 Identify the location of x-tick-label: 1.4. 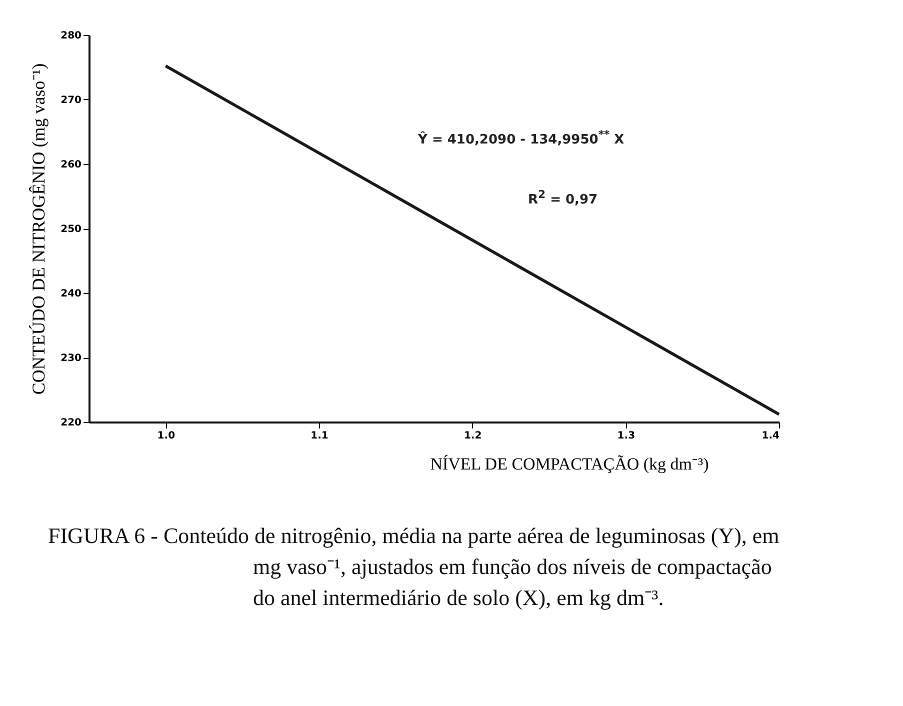
(771, 436).